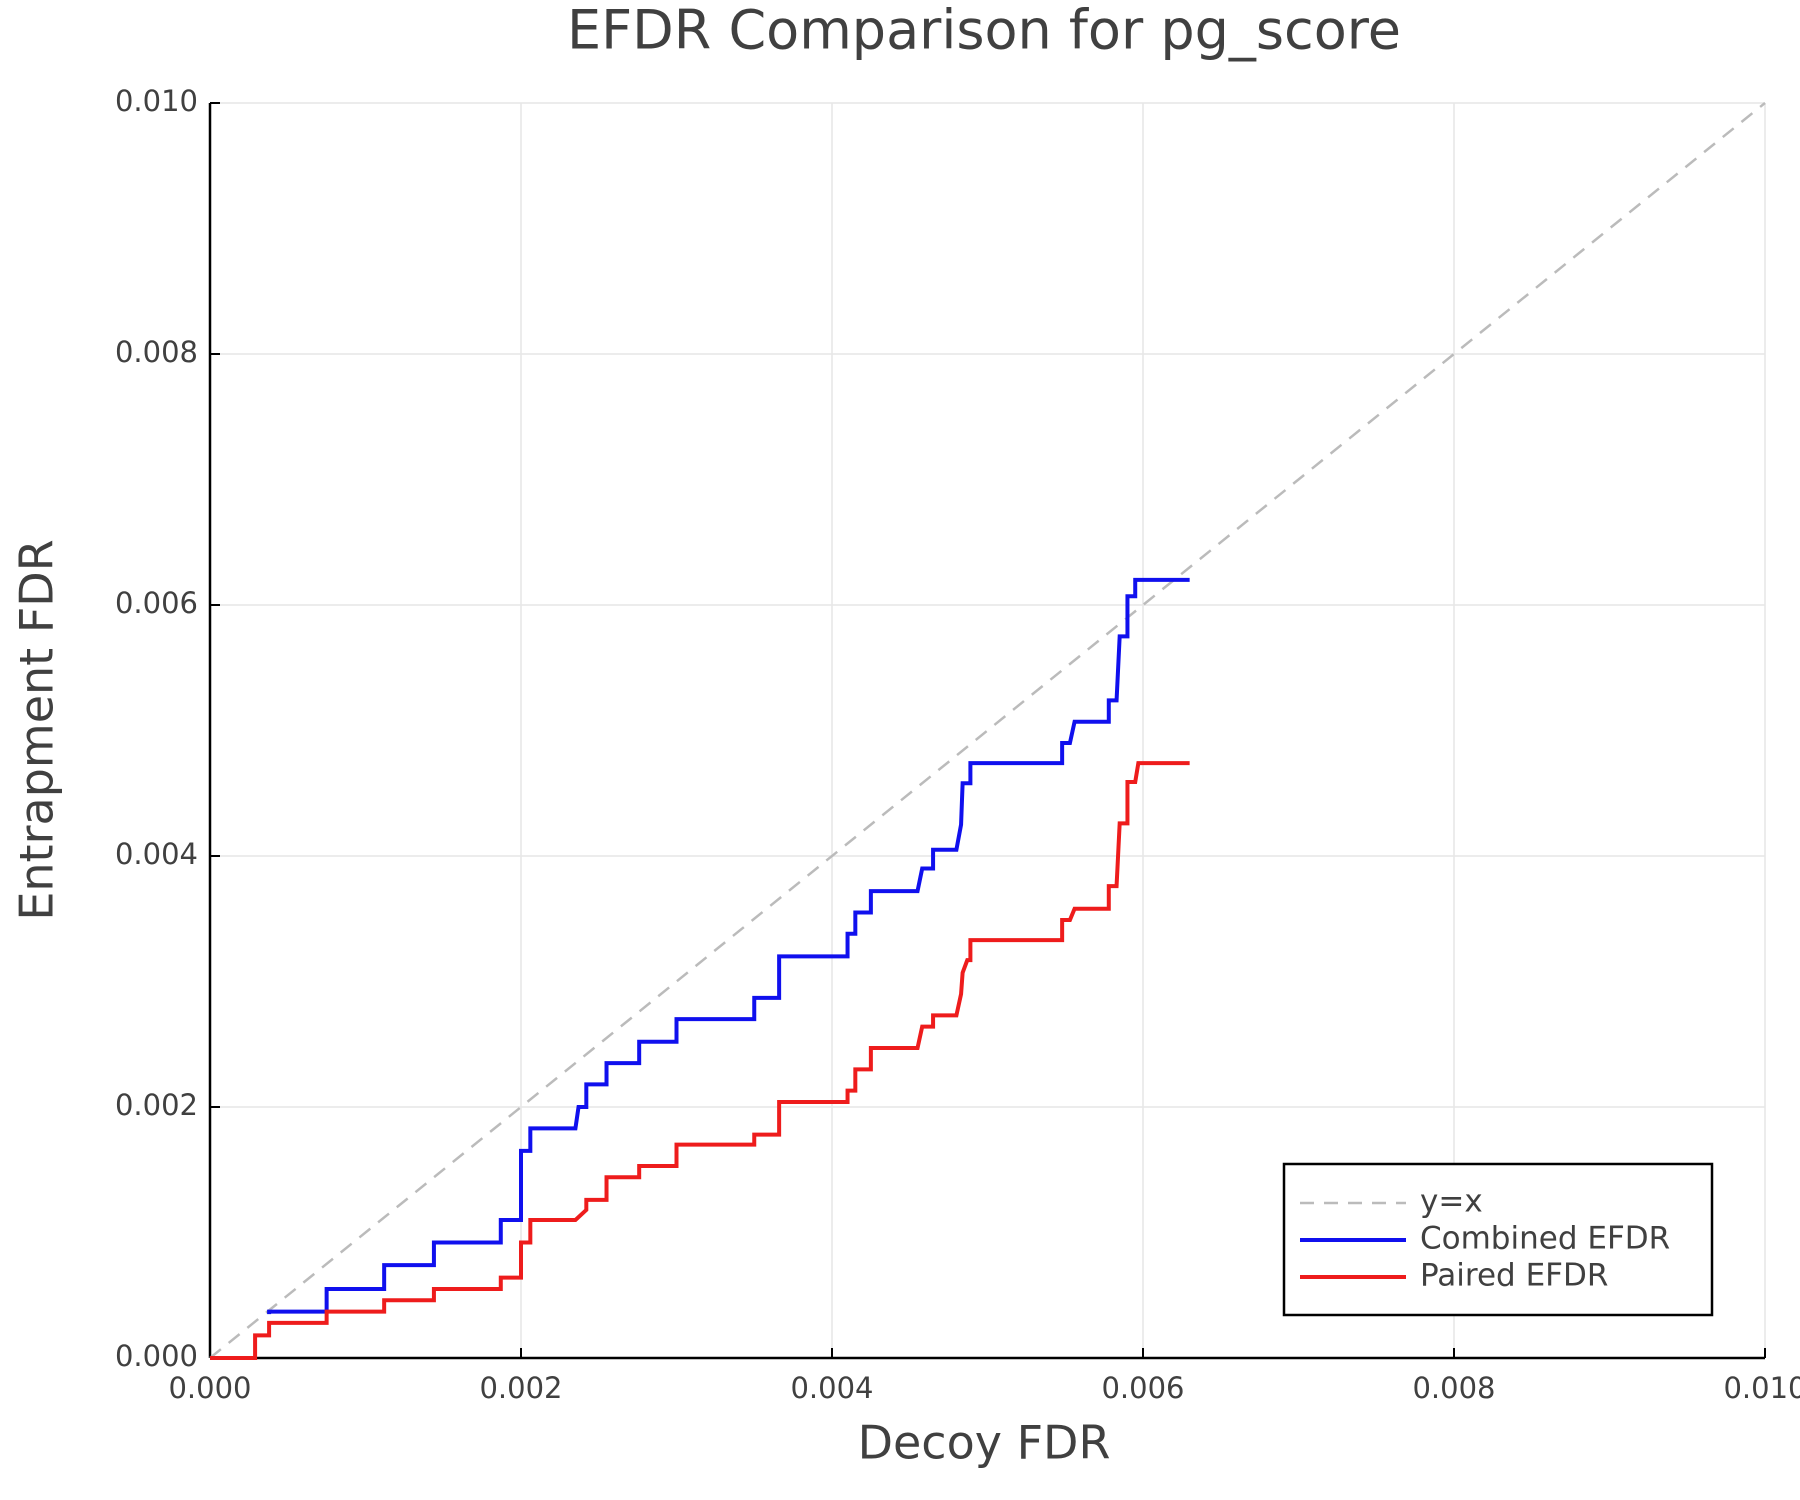  What do you see at coordinates (37, 729) in the screenshot?
I see `y-axis-label: Entrapment FDR` at bounding box center [37, 729].